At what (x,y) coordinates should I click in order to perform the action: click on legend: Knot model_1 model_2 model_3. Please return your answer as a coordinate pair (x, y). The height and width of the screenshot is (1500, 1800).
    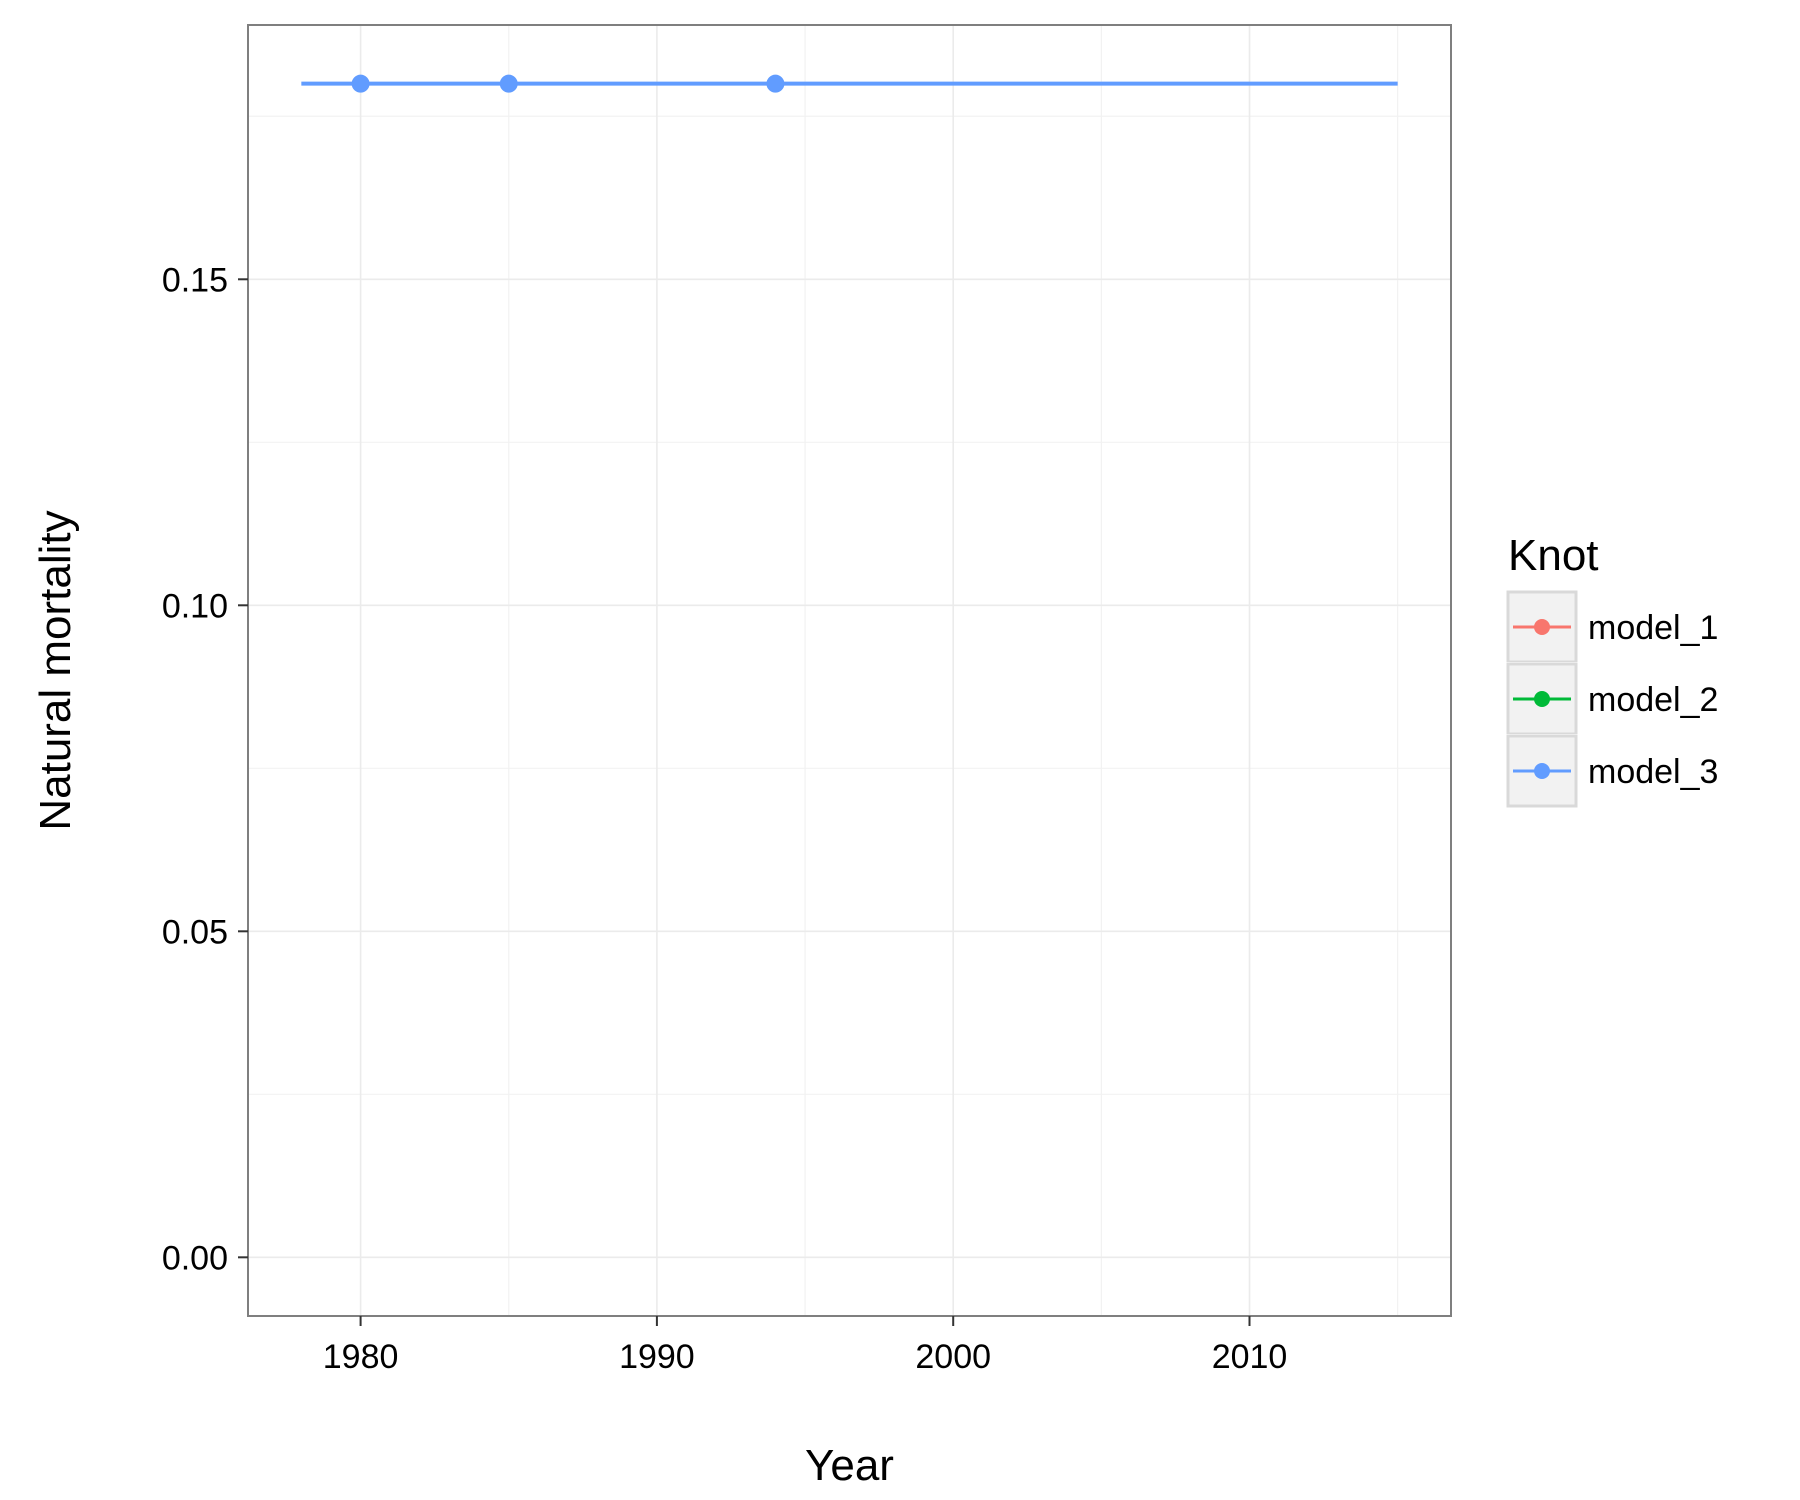
    Looking at the image, I should click on (1612, 669).